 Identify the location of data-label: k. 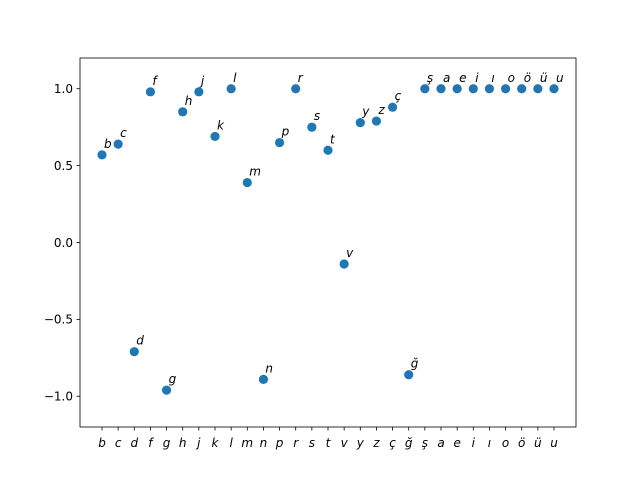
(221, 125).